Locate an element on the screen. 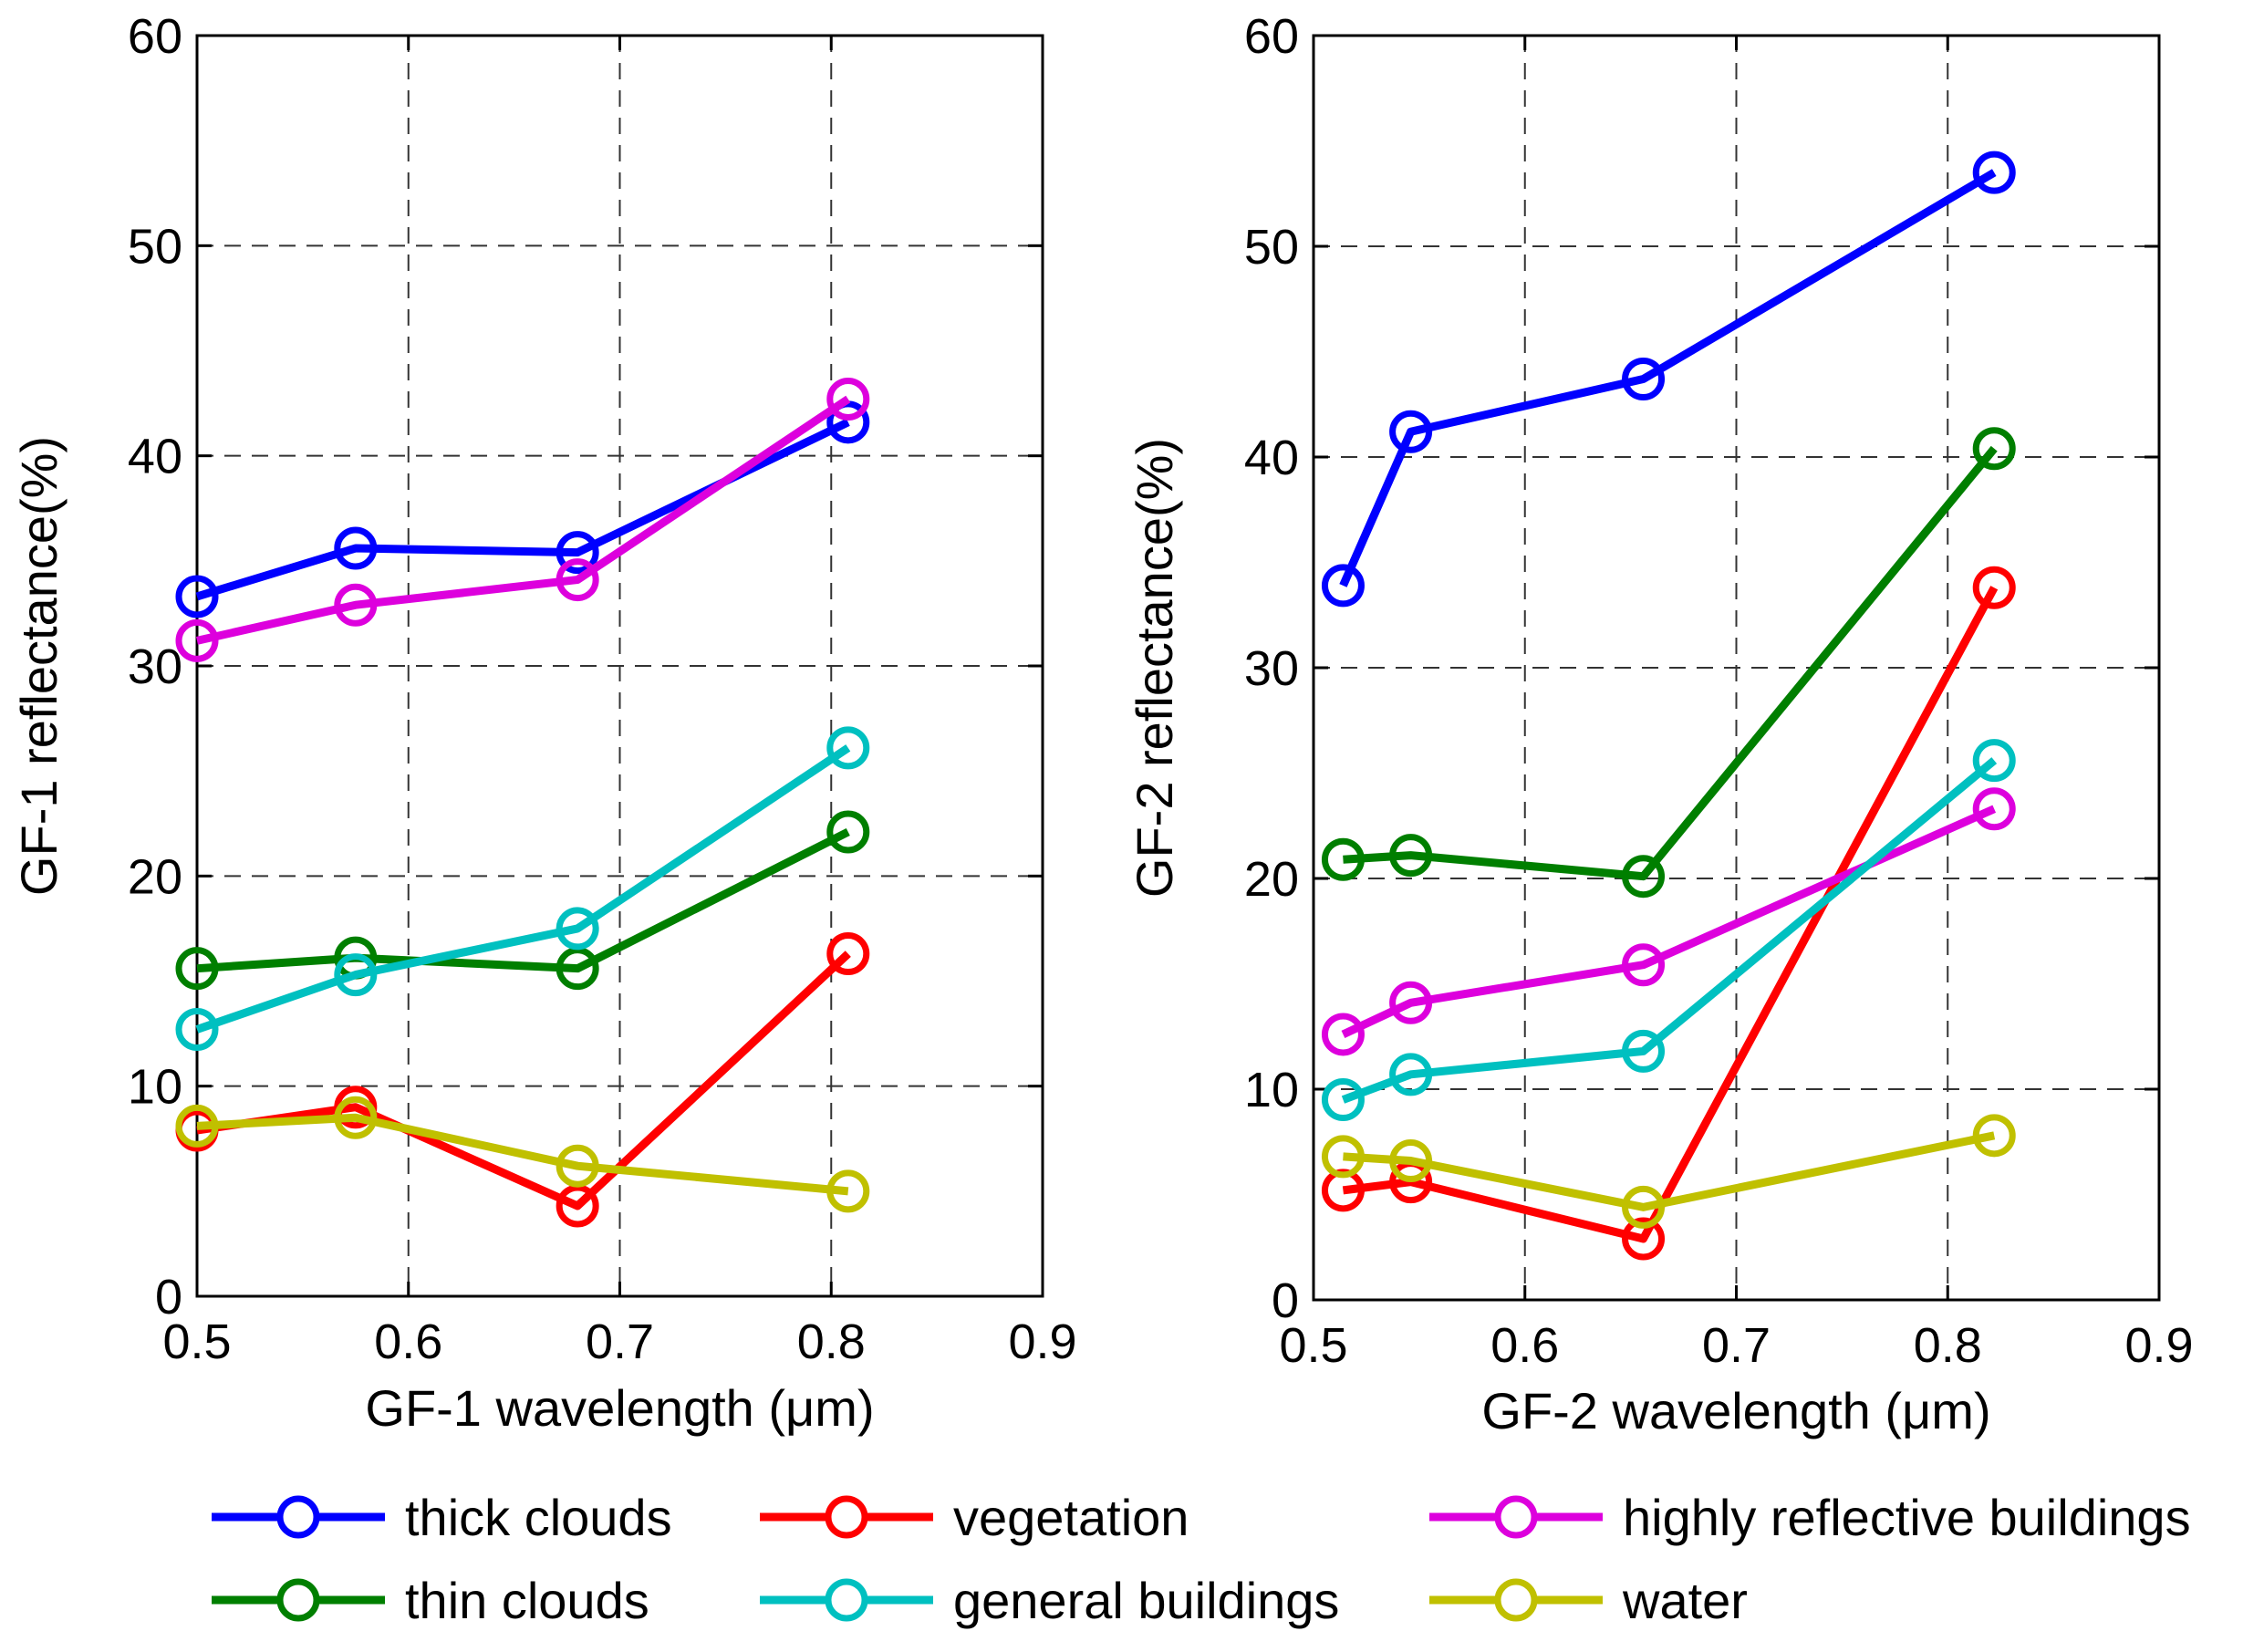 The width and height of the screenshot is (2264, 1652). gf1-xtick-label: 0.5 is located at coordinates (196, 1341).